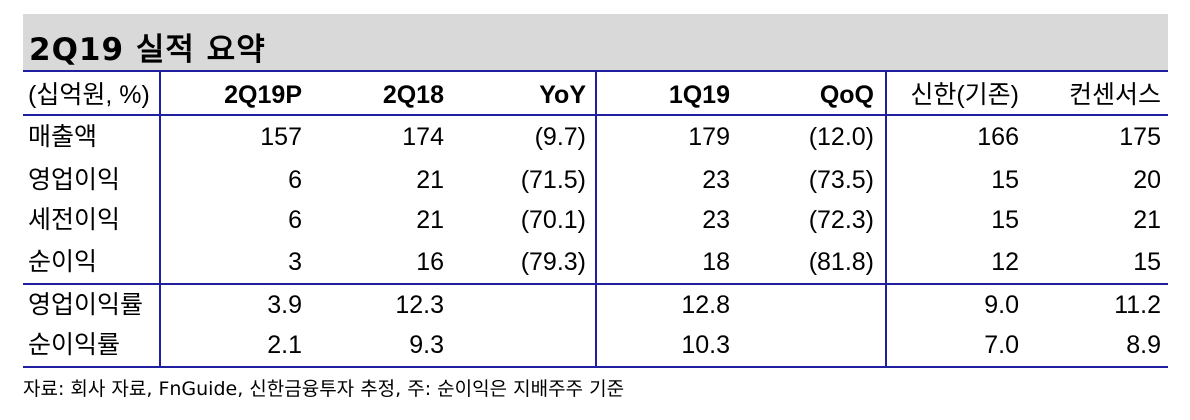 The height and width of the screenshot is (420, 1190). Describe the element at coordinates (709, 137) in the screenshot. I see `cell-1q19: 179` at that location.